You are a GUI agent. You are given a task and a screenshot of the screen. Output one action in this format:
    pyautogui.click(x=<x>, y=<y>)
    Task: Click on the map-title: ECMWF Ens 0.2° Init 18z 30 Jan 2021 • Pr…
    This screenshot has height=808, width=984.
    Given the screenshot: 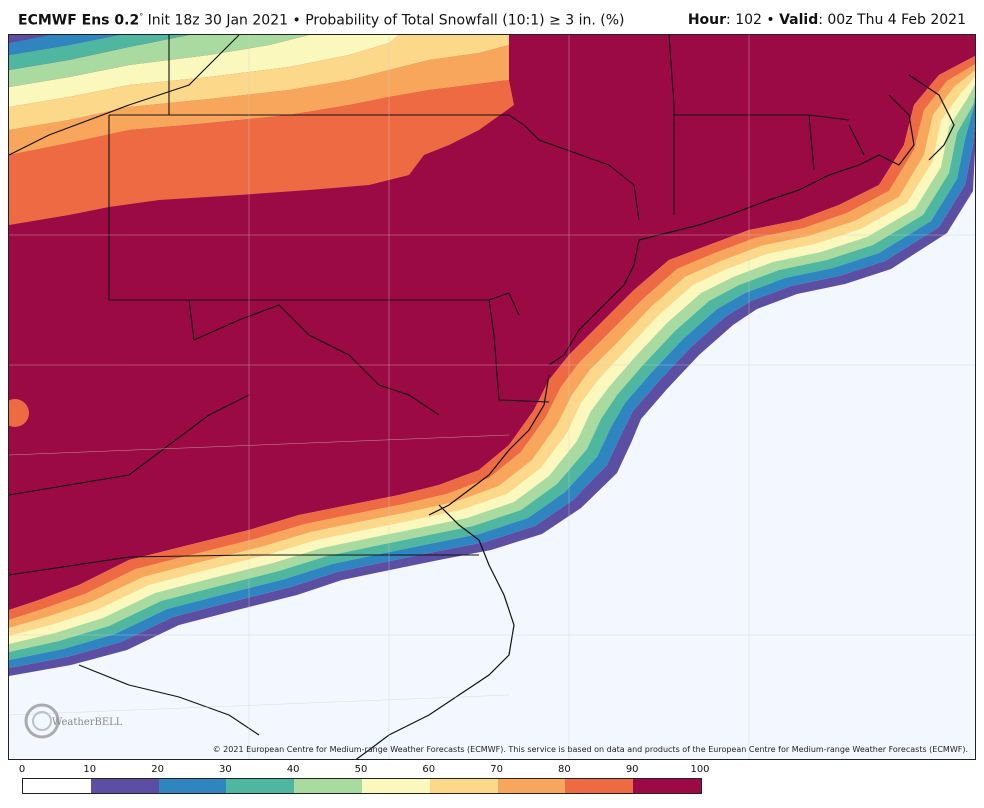 What is the action you would take?
    pyautogui.click(x=321, y=20)
    